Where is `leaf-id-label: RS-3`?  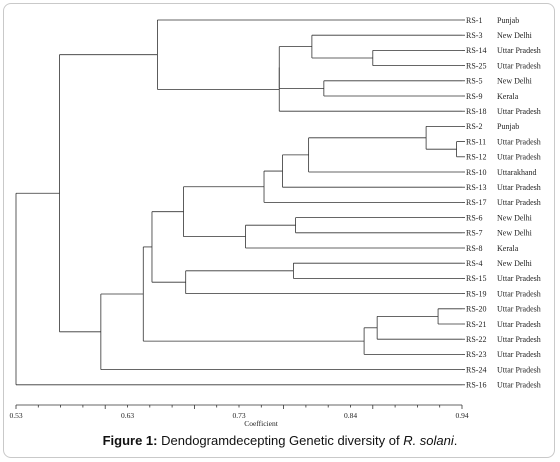 leaf-id-label: RS-3 is located at coordinates (474, 35).